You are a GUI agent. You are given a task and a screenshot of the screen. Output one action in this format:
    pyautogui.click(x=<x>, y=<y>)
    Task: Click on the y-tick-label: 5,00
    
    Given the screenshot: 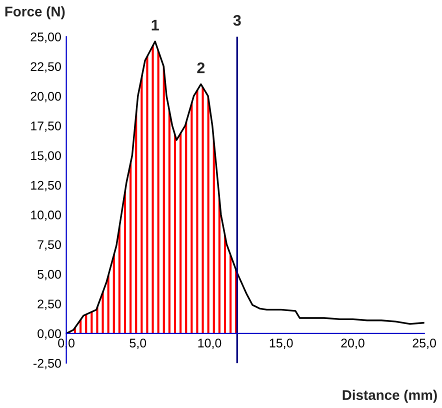 What is the action you would take?
    pyautogui.click(x=49, y=275)
    